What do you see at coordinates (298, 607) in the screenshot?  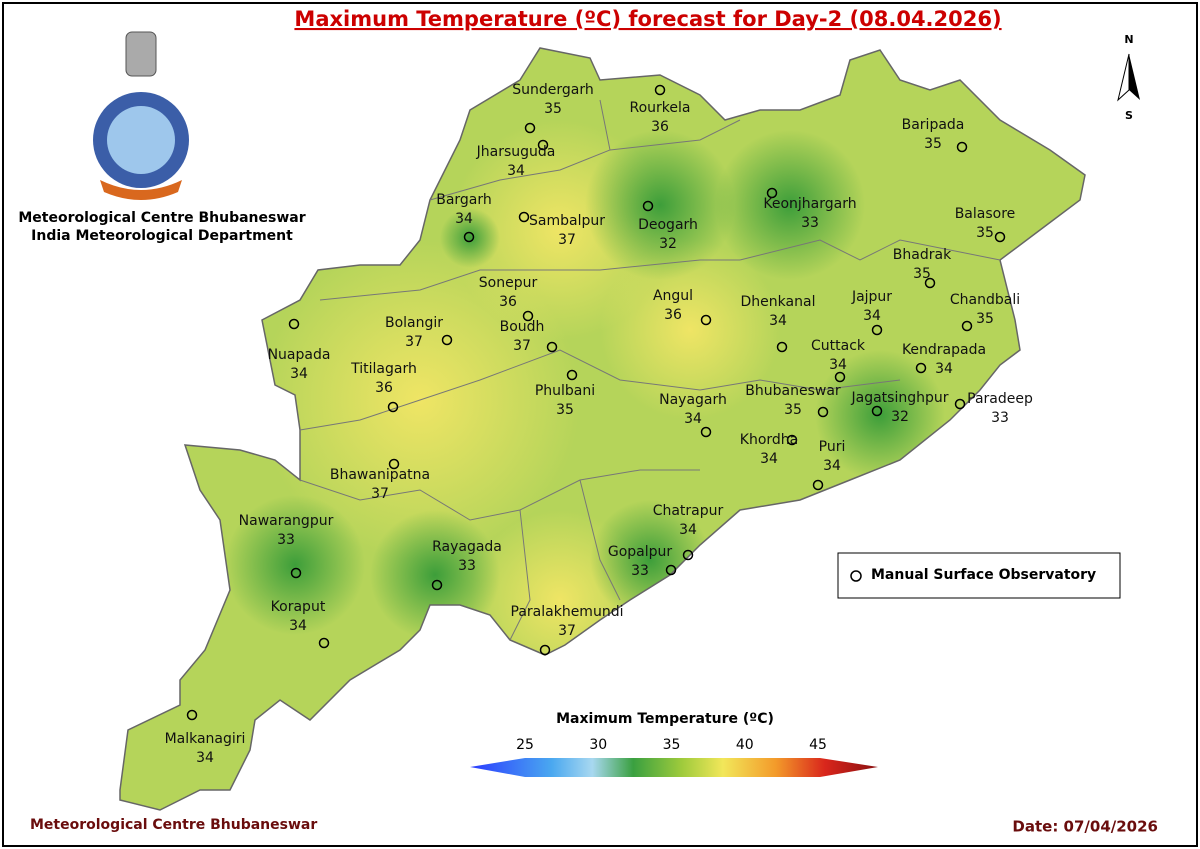 I see `station-name: Koraput` at bounding box center [298, 607].